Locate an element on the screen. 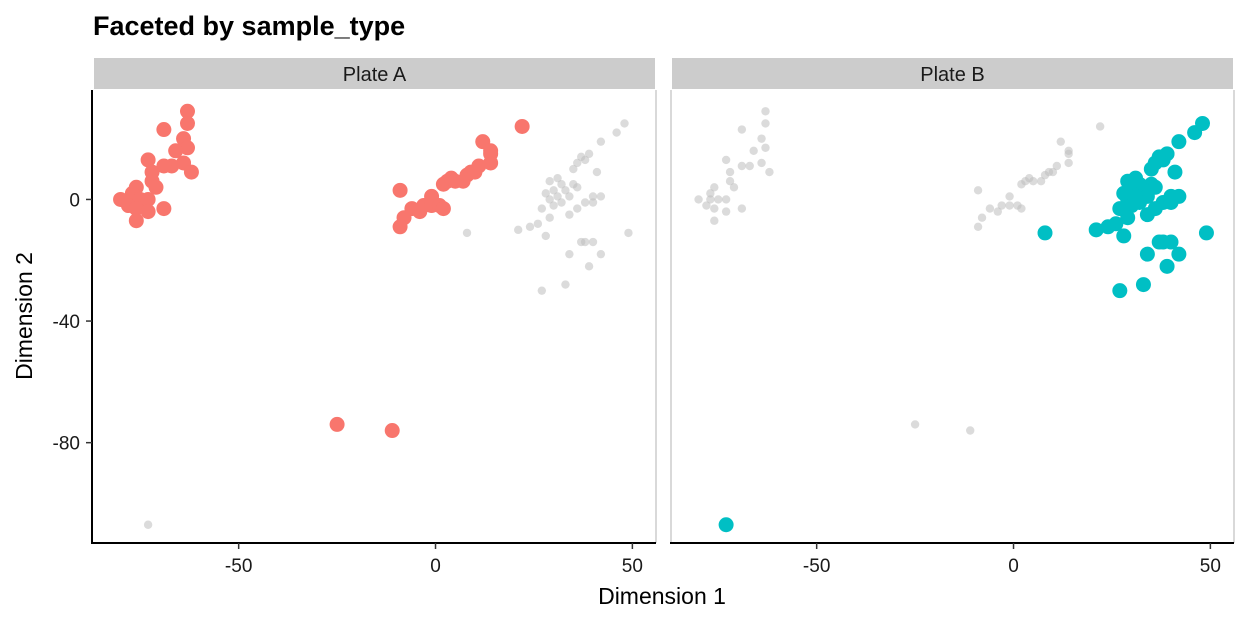  y-axis-title: Dimension 2 is located at coordinates (24, 316).